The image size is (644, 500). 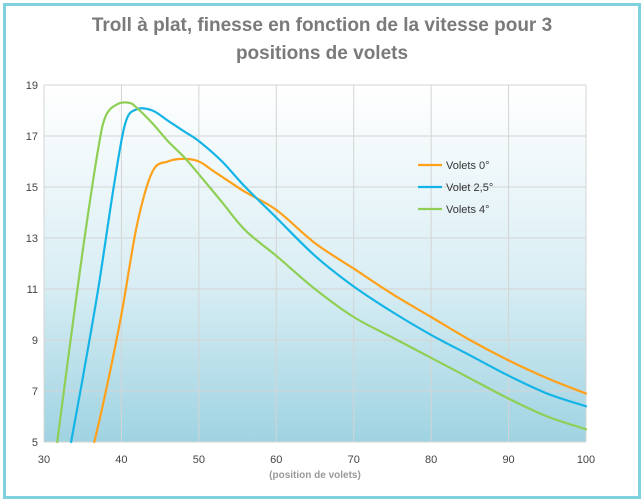 What do you see at coordinates (322, 53) in the screenshot?
I see `chart-title-line2: positions de volets` at bounding box center [322, 53].